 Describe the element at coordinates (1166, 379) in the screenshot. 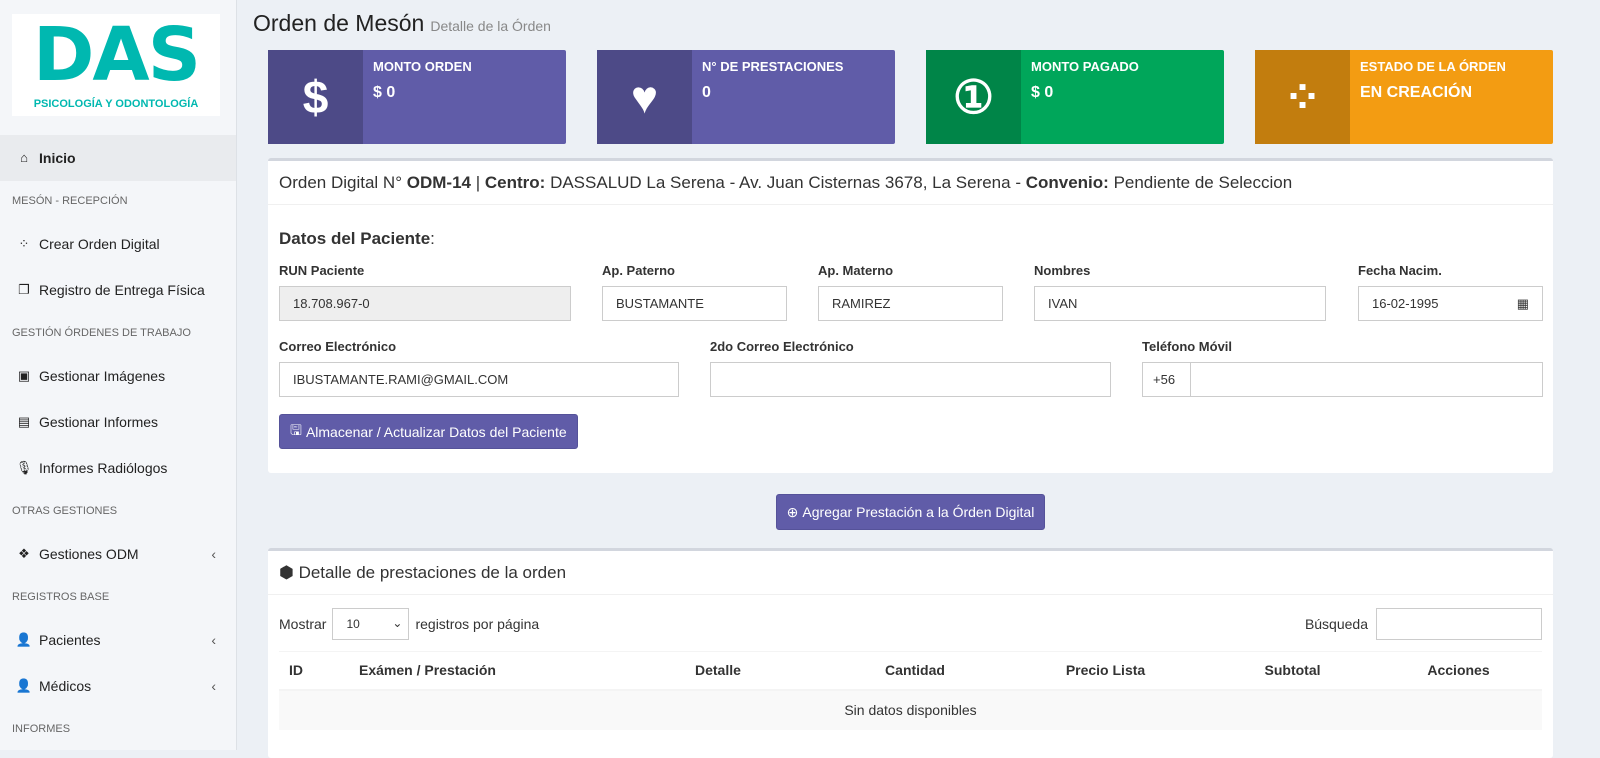

I see `tel-prefix: +56` at that location.